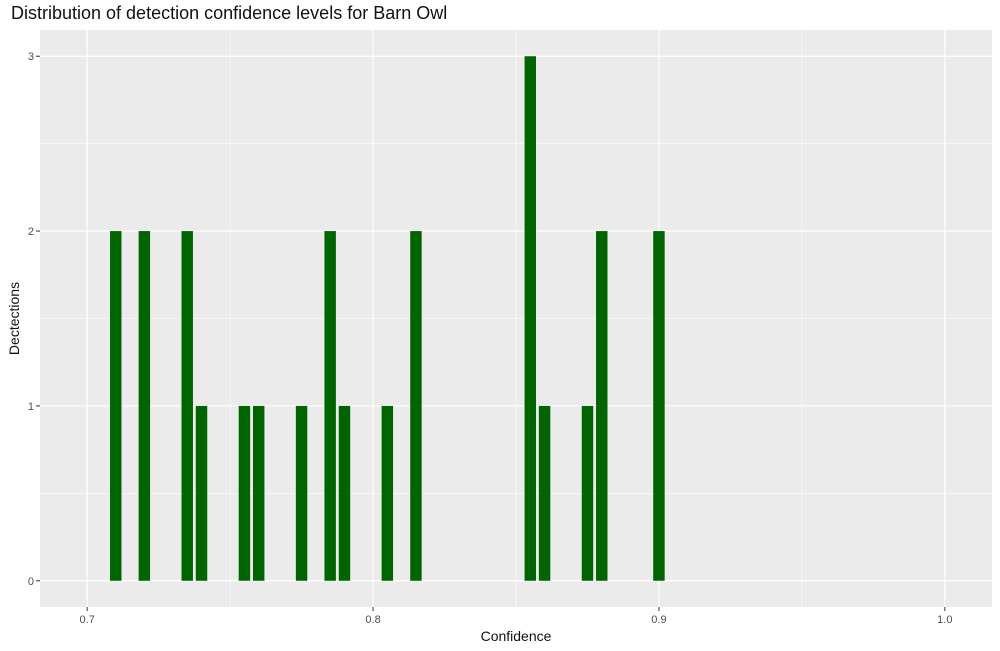  I want to click on x-tick-label: 1.0, so click(944, 620).